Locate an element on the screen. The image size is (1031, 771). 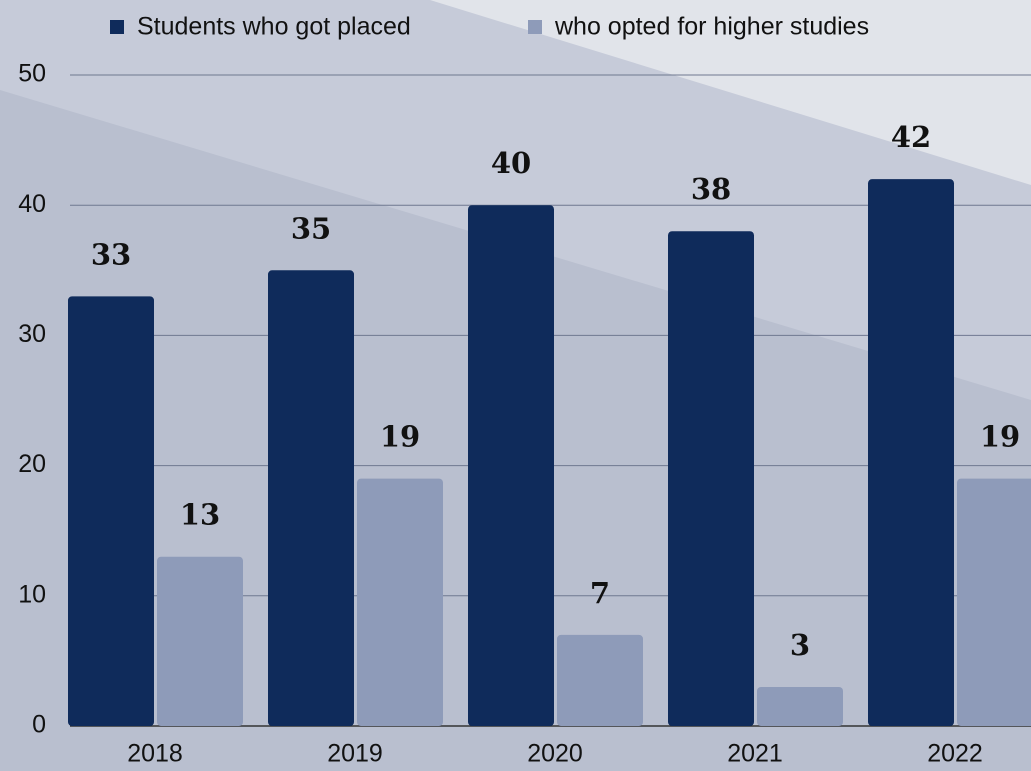
x-tick-label: 2018 is located at coordinates (155, 754).